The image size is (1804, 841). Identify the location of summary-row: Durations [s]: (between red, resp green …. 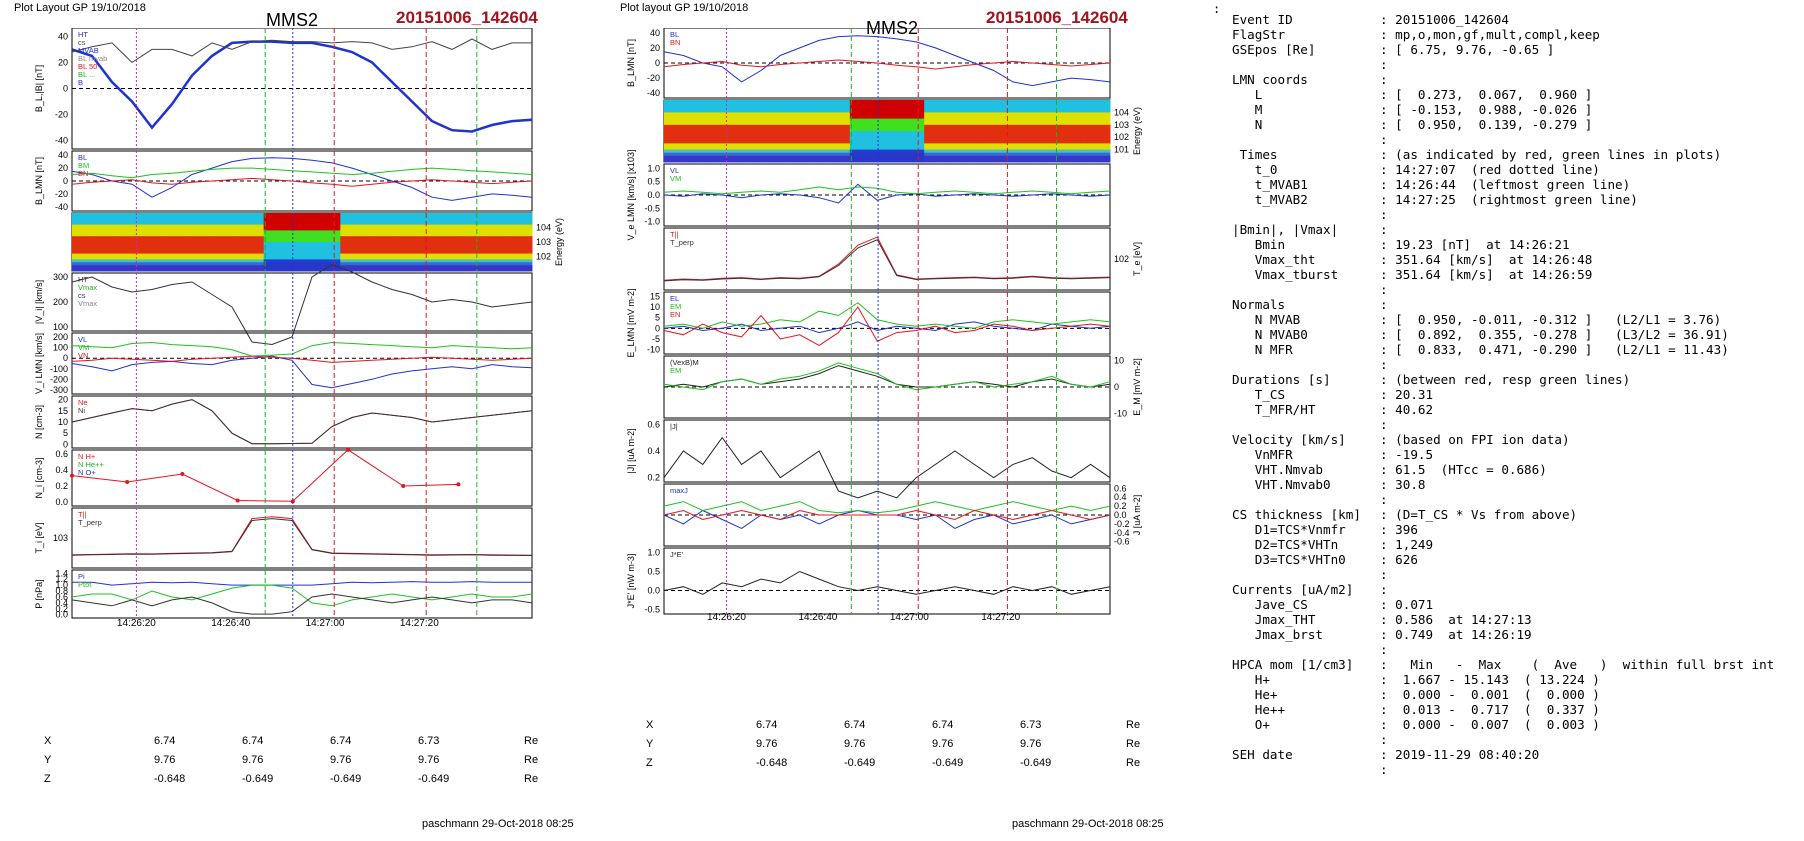
(1518, 379).